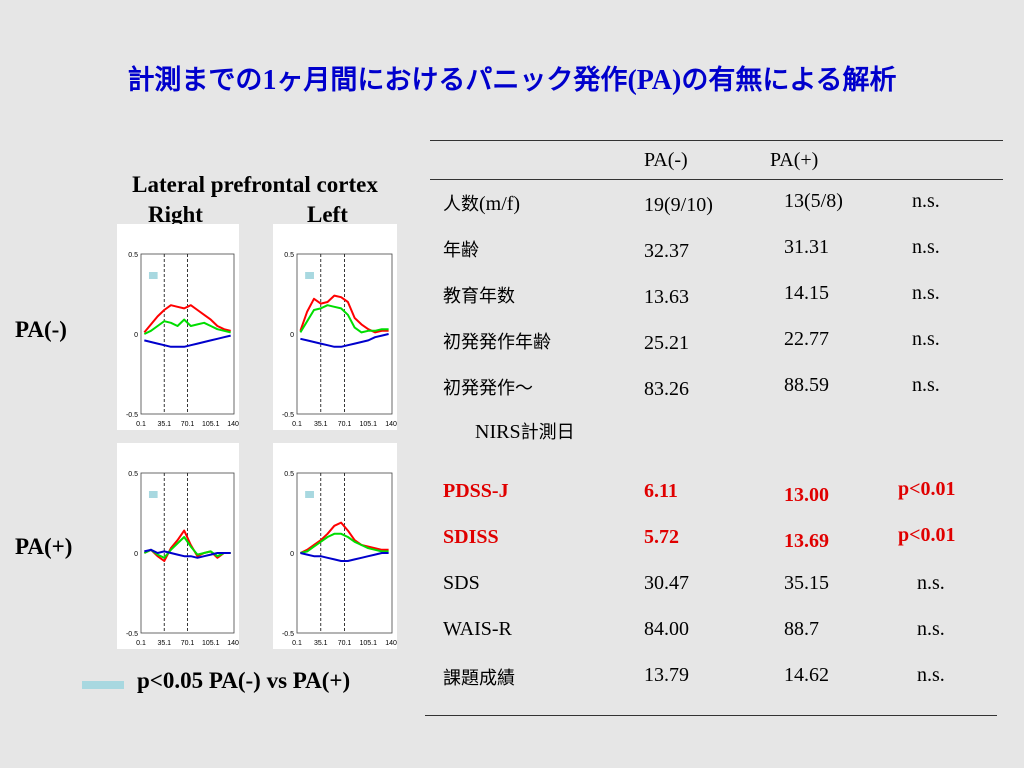 This screenshot has height=768, width=1024. I want to click on value-pa-neg: 5.72, so click(661, 537).